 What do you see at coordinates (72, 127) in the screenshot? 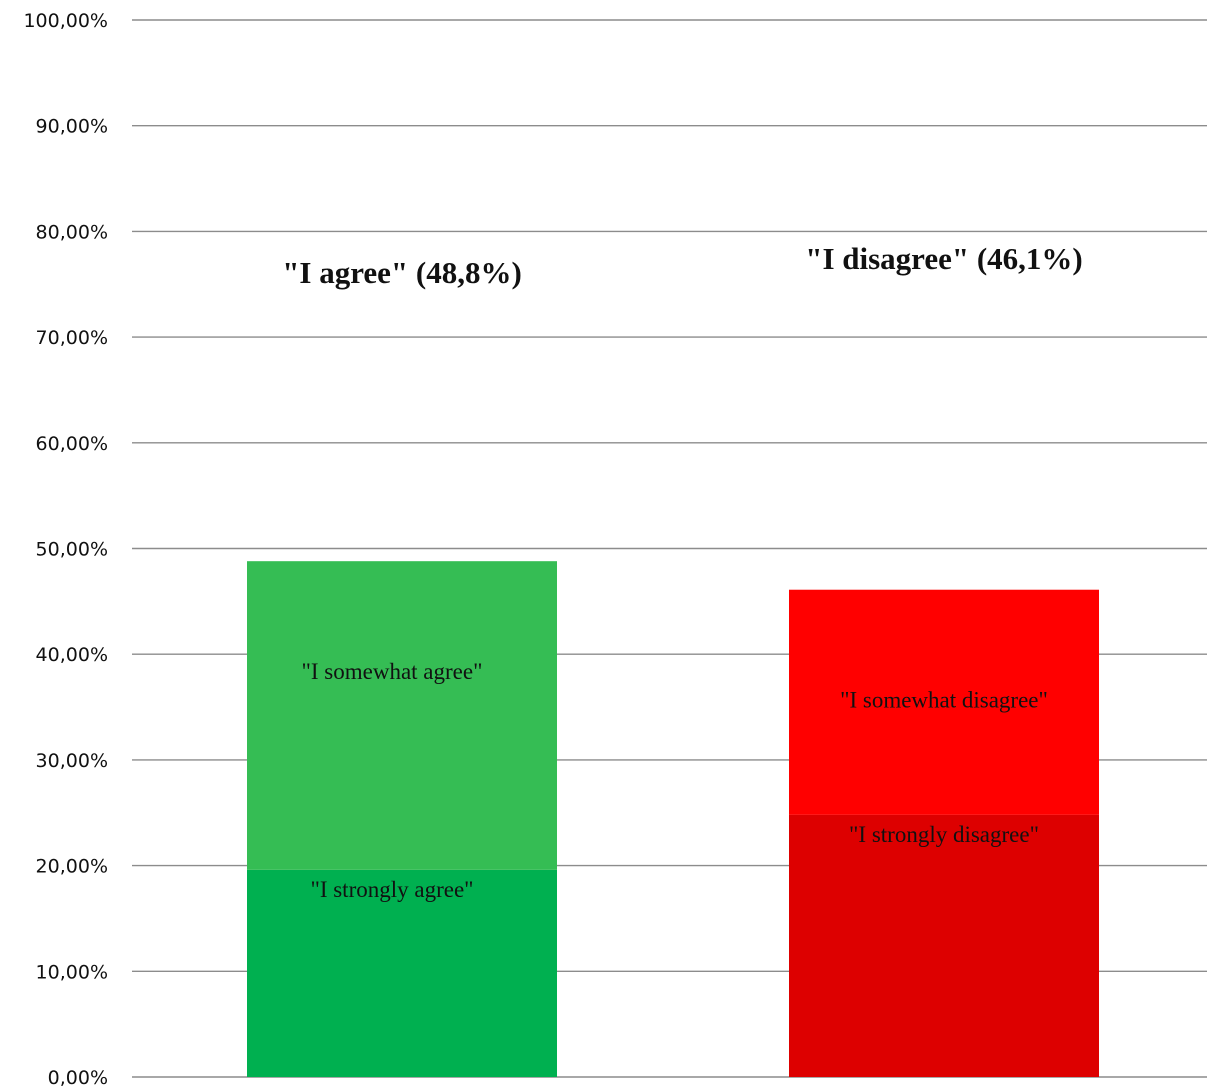
I see `y-tick-label: 90,00%` at bounding box center [72, 127].